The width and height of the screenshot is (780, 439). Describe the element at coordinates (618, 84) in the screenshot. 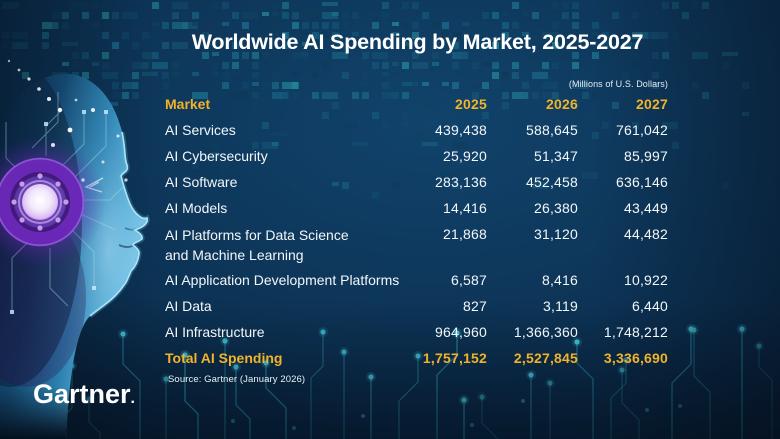

I see `units-note: (Millions of U.S. Dollars)` at that location.